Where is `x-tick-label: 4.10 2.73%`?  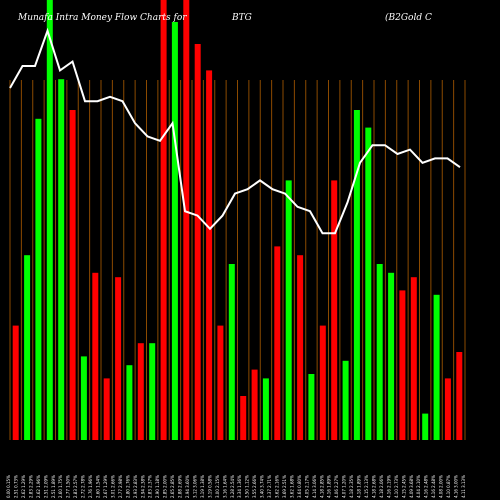
x-tick-label: 4.10 2.73% is located at coordinates (396, 486).